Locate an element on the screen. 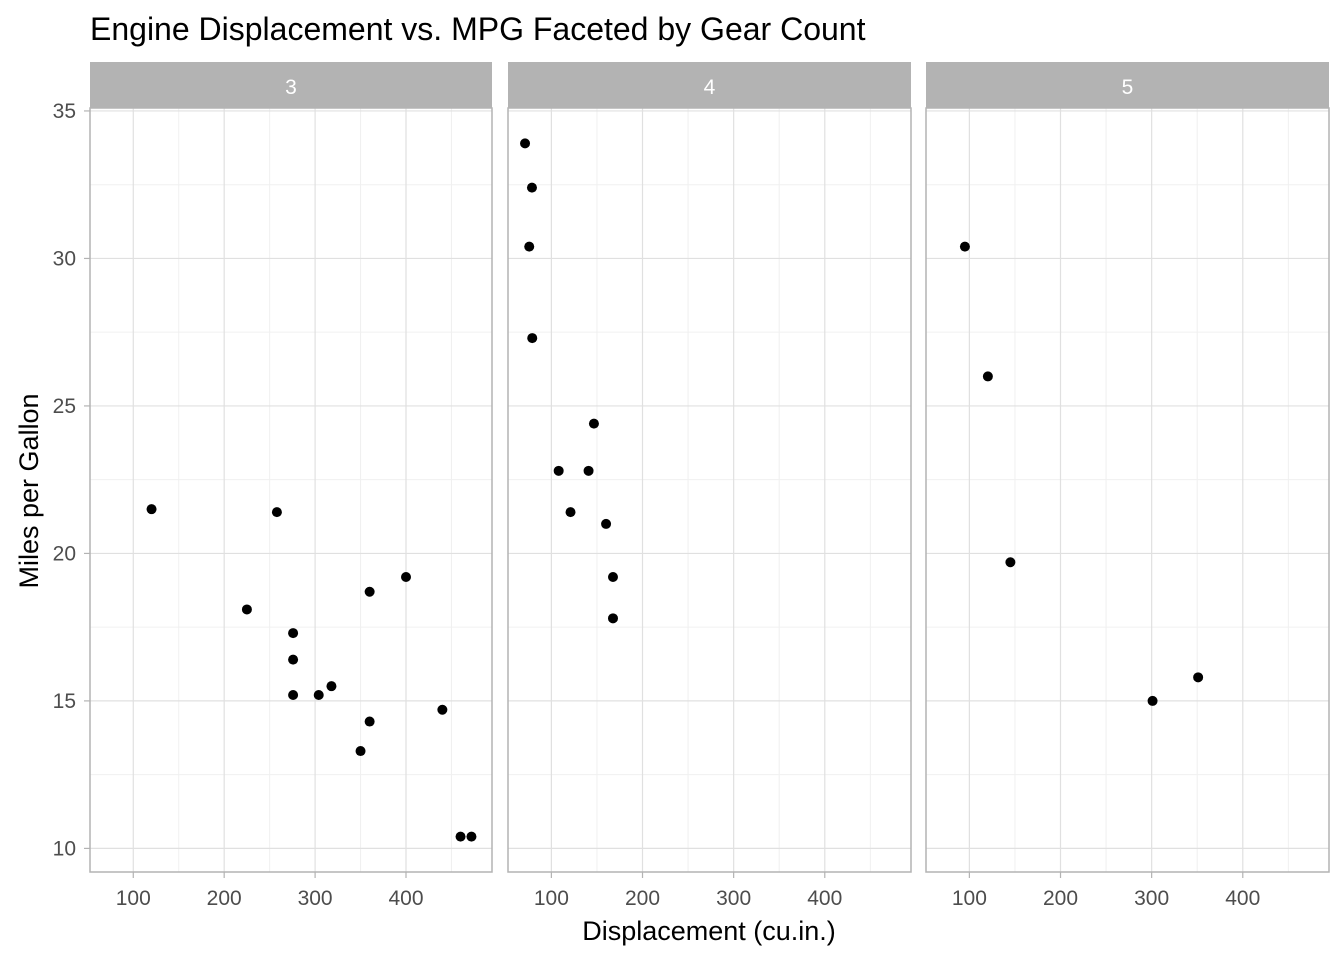 This screenshot has height=960, width=1344. y-axis-title: Miles per Gallon is located at coordinates (29, 490).